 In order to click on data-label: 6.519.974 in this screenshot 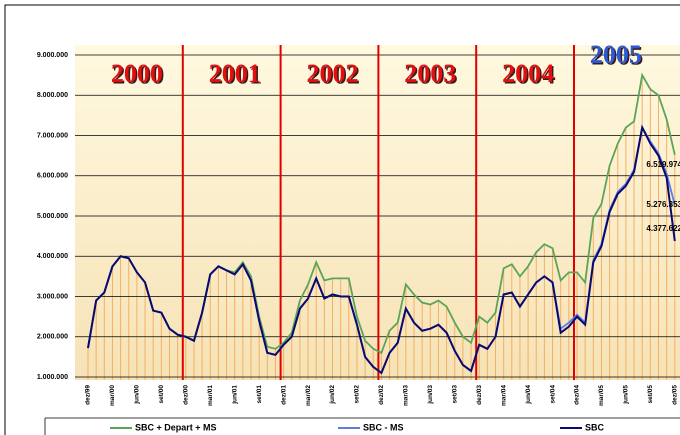, I will do `click(663, 164)`.